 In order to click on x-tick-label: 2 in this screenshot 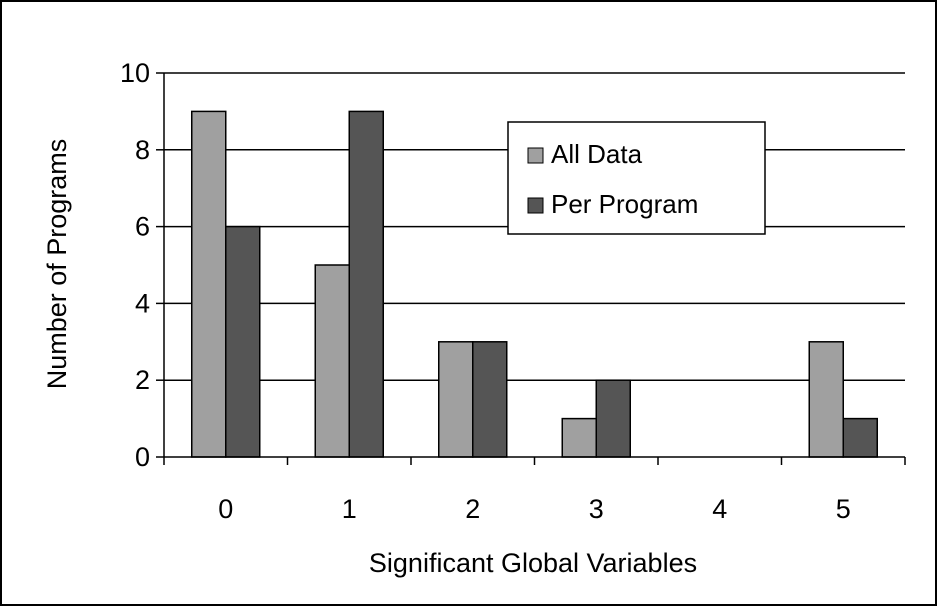, I will do `click(472, 509)`.